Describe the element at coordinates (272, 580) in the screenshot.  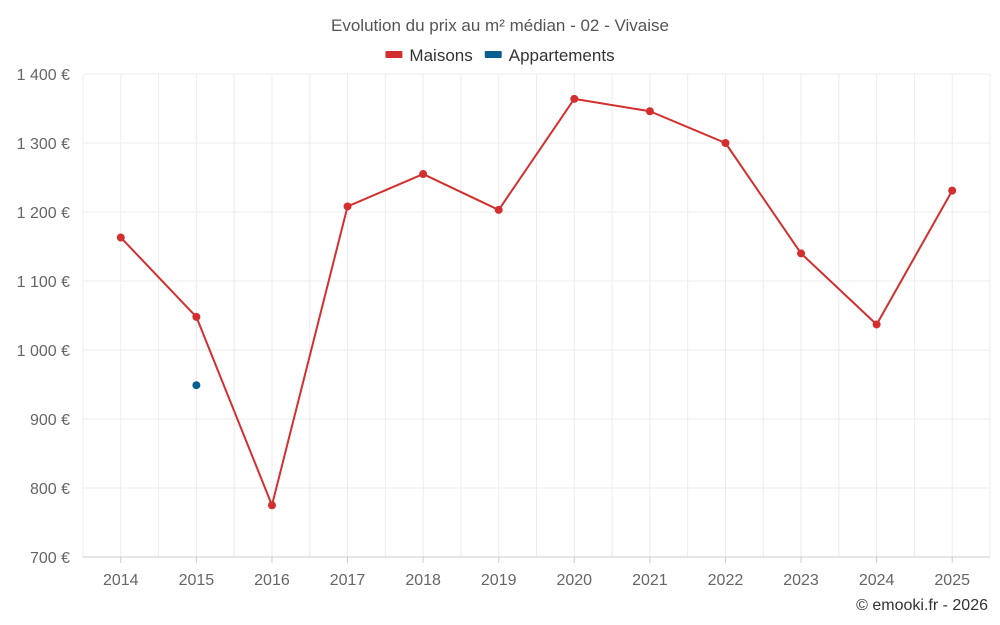
I see `x-tick-label: 2016` at that location.